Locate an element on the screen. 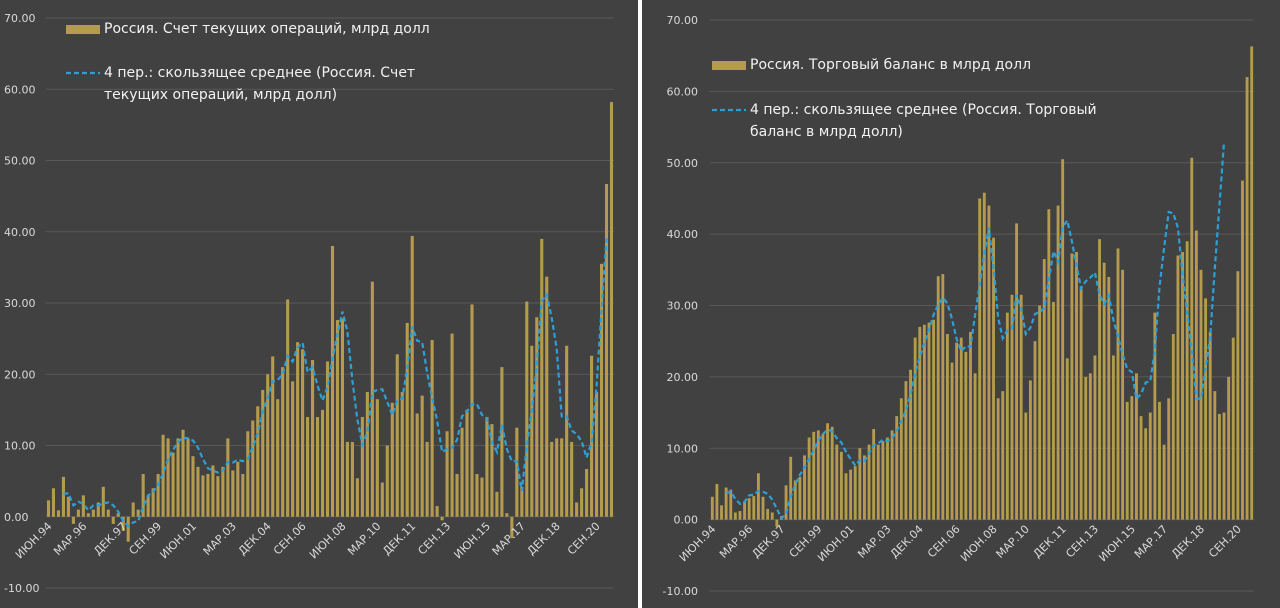 This screenshot has width=1280, height=608. x-tick-label: МАР.96 is located at coordinates (736, 542).